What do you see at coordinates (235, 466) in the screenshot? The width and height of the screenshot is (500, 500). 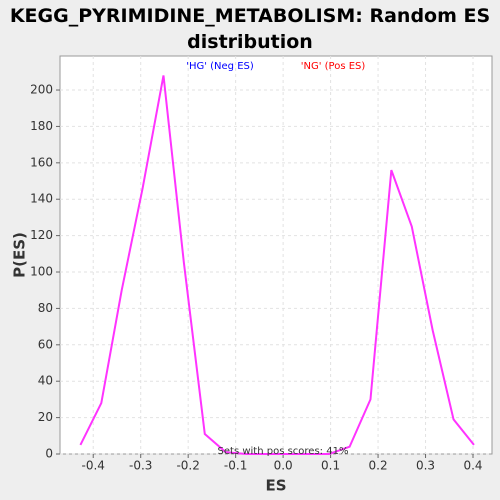 I see `x-tick-label: -0.1` at bounding box center [235, 466].